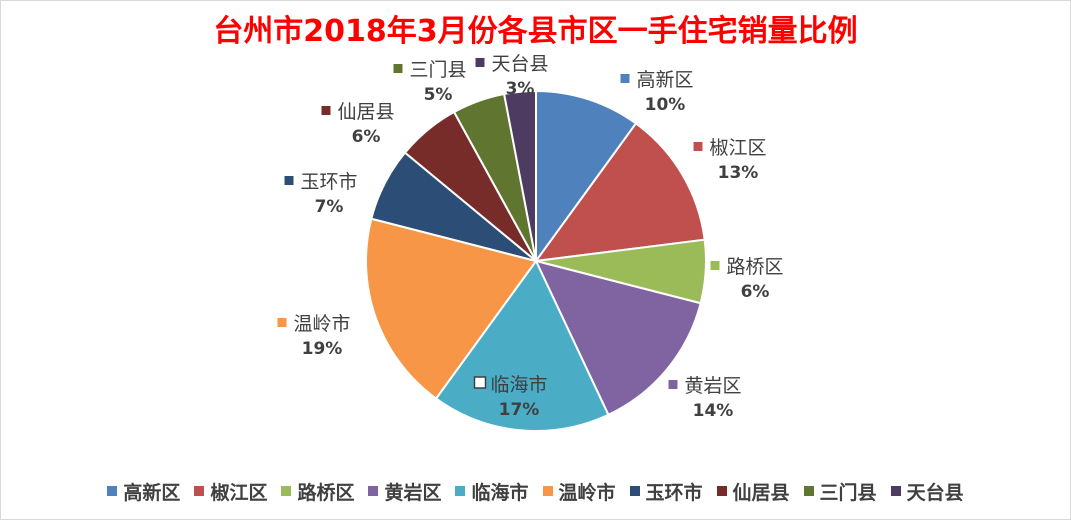 The height and width of the screenshot is (520, 1071). What do you see at coordinates (587, 492) in the screenshot?
I see `legend-label-6: 温岭市` at bounding box center [587, 492].